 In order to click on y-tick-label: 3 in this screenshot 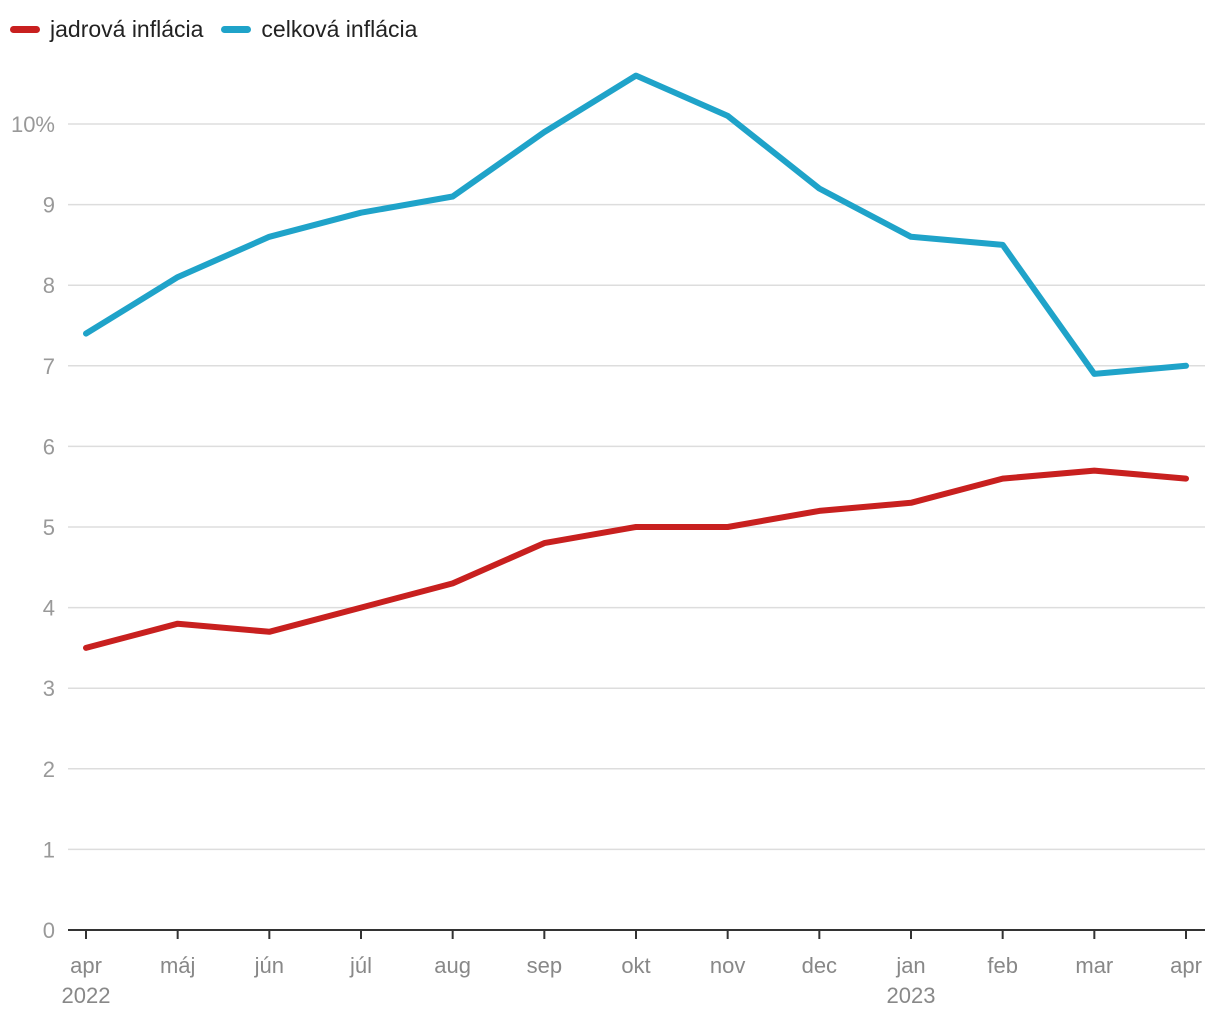, I will do `click(49, 688)`.